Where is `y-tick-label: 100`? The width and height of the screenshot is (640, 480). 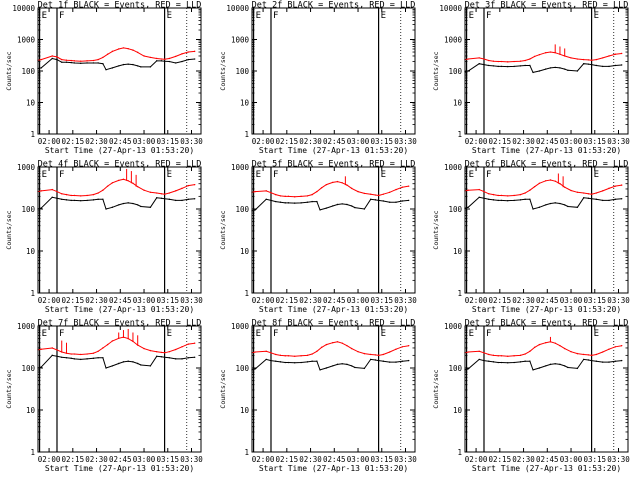 y-tick-label: 100 is located at coordinates (28, 71).